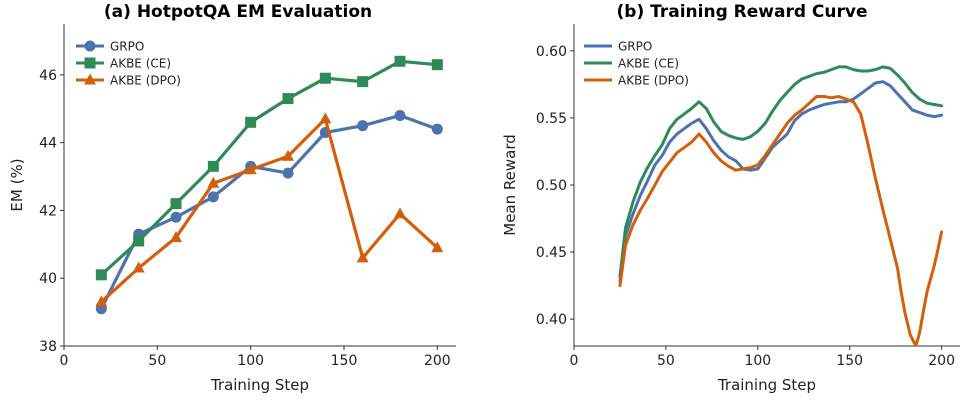 The height and width of the screenshot is (403, 963). Describe the element at coordinates (48, 76) in the screenshot. I see `y-tick-label: 46` at that location.